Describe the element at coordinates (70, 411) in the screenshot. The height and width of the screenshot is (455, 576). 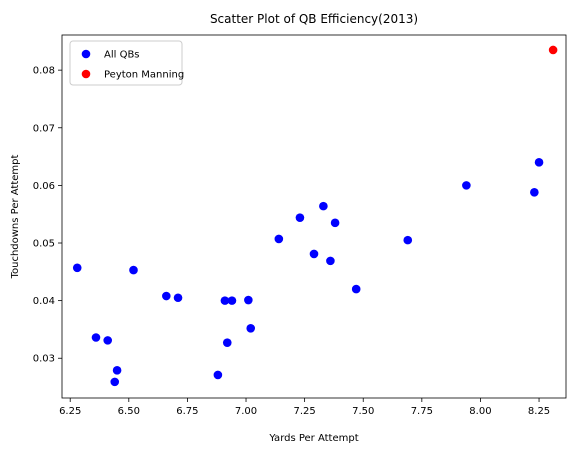
I see `x-tick-label: 6.25` at that location.